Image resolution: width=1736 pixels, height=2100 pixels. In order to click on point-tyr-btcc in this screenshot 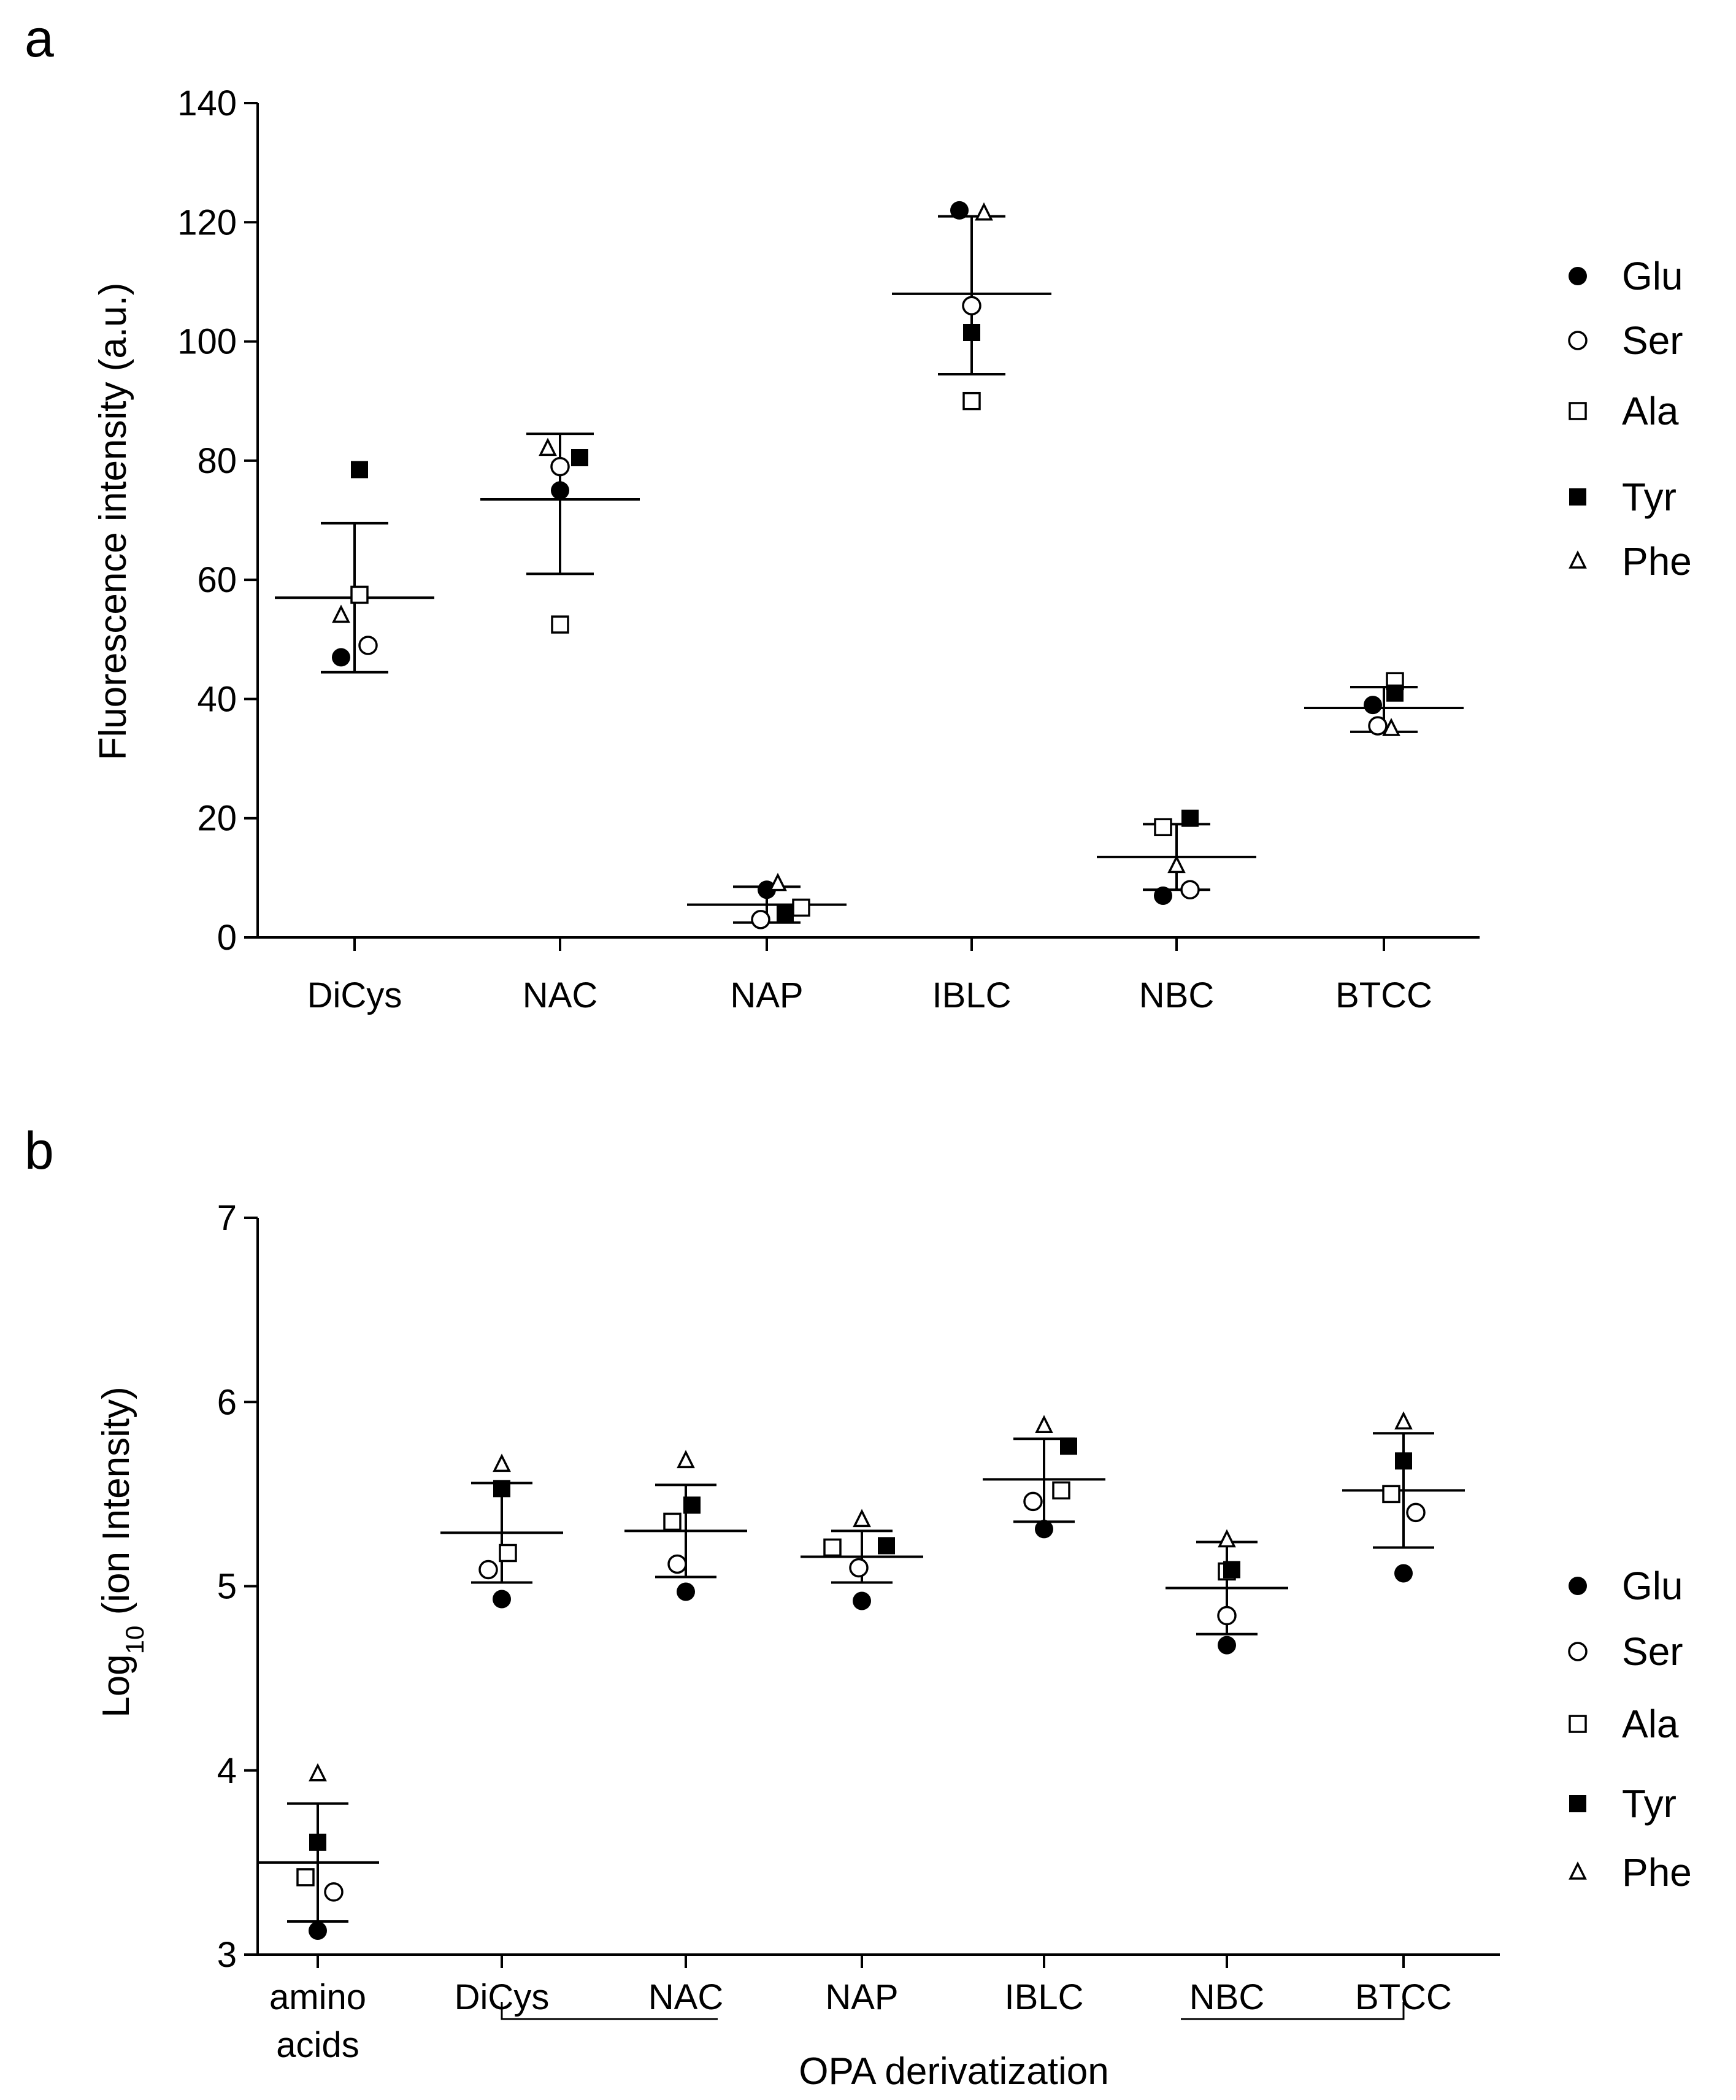, I will do `click(1395, 693)`.